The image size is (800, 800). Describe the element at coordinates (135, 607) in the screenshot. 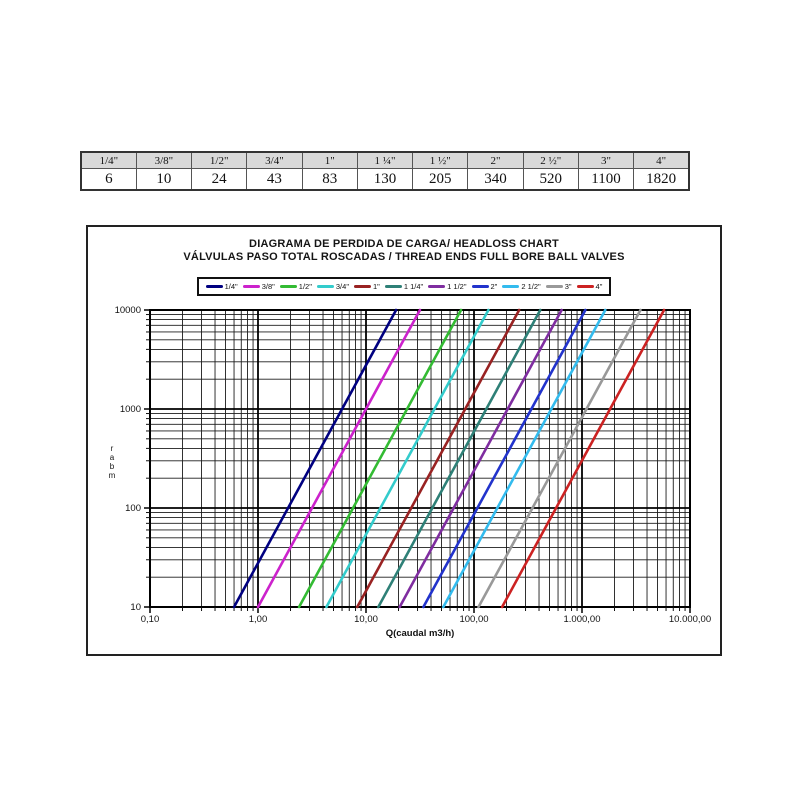

I see `y-tick-label: 10` at that location.